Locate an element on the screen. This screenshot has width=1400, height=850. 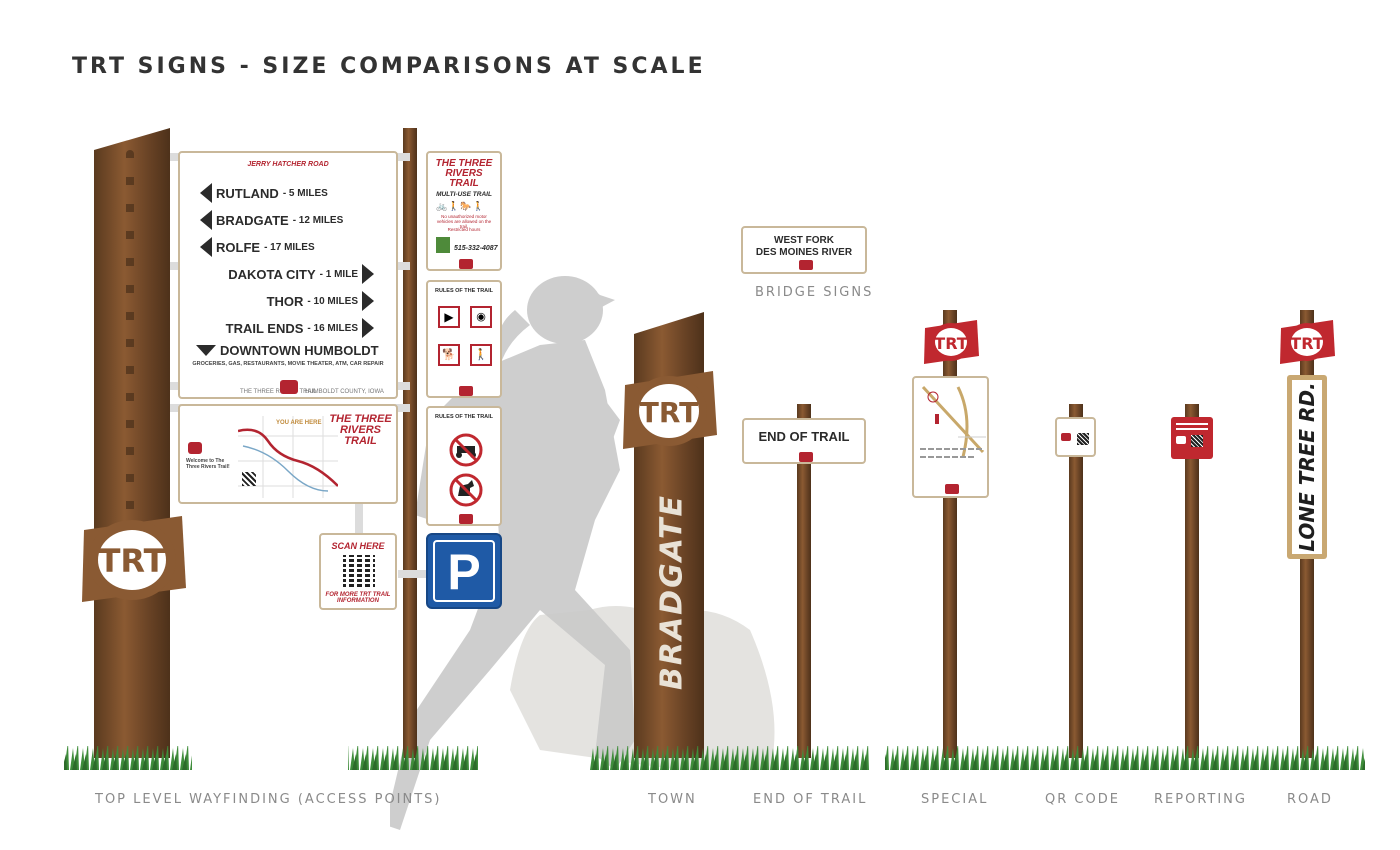
direction-row: TRAIL ENDS - 16 MILES is located at coordinates (300, 328).